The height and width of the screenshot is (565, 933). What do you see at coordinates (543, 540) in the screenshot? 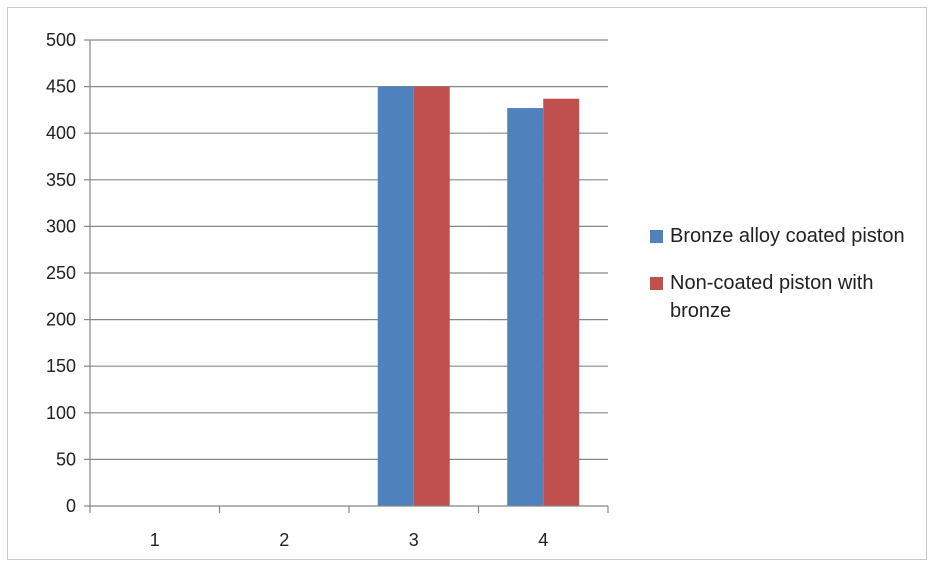
I see `x-tick-label: 4` at bounding box center [543, 540].